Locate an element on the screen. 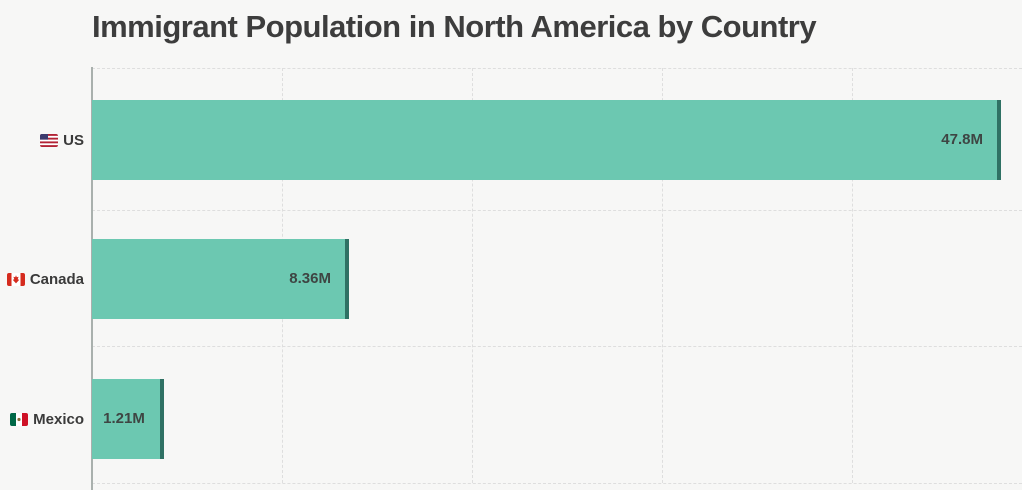  category-label-text: Canada is located at coordinates (56, 279).